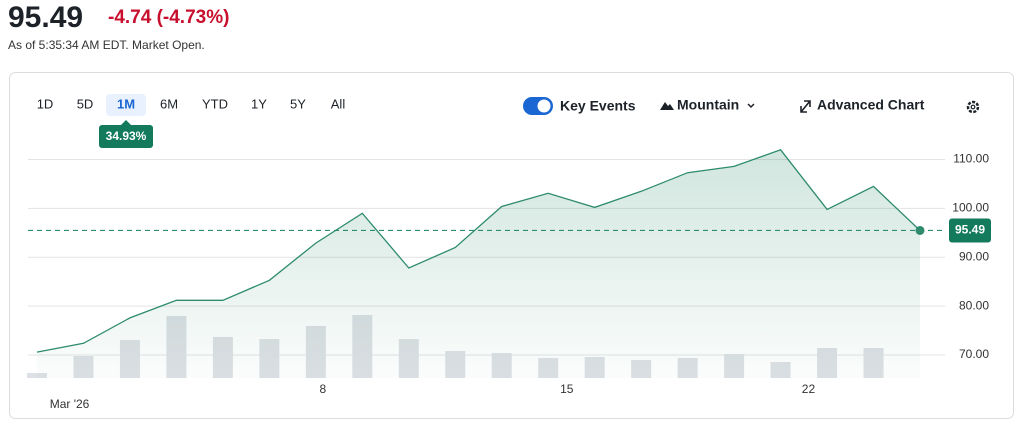 The image size is (1024, 431). Describe the element at coordinates (45, 103) in the screenshot. I see `range-button: 1D` at that location.